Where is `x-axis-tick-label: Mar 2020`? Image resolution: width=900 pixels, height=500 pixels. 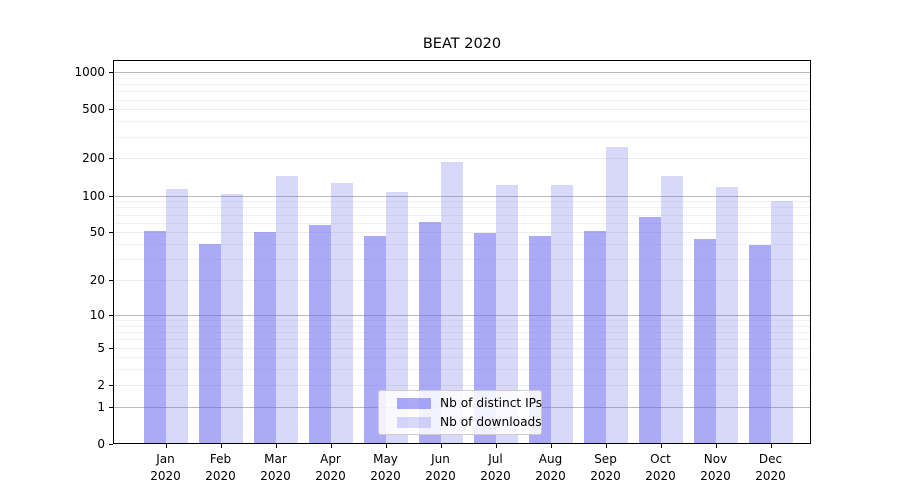
x-axis-tick-label: Mar 2020 is located at coordinates (275, 467).